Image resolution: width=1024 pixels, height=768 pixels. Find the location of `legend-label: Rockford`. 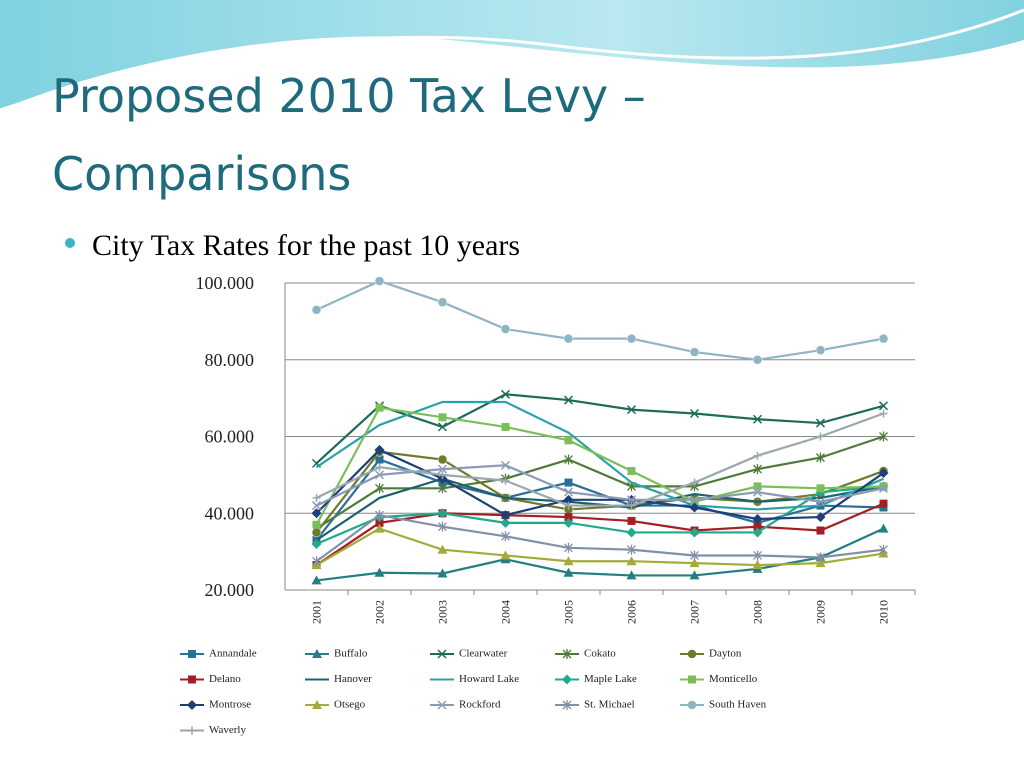

legend-label: Rockford is located at coordinates (480, 705).